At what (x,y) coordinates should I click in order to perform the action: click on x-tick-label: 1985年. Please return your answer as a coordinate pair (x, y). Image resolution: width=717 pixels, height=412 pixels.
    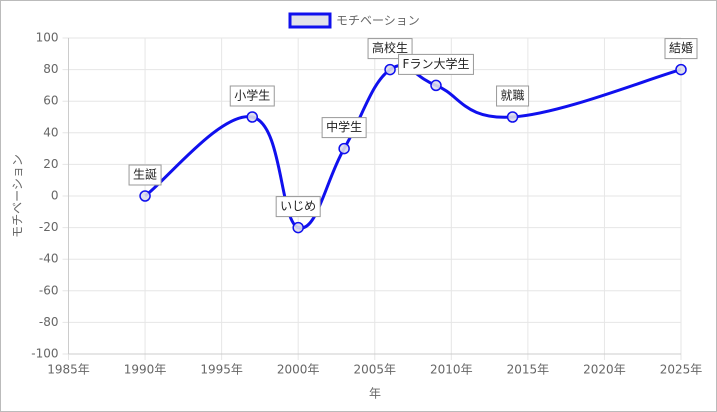
    Looking at the image, I should click on (68, 370).